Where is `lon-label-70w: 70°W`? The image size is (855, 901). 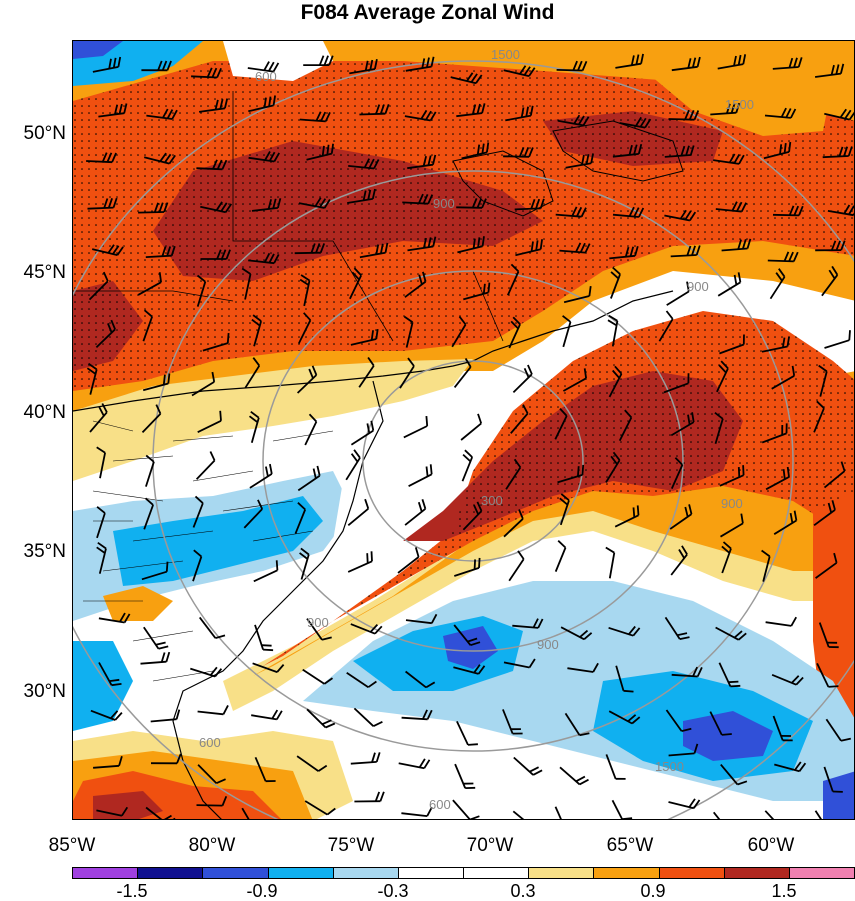
lon-label-70w: 70°W is located at coordinates (490, 846).